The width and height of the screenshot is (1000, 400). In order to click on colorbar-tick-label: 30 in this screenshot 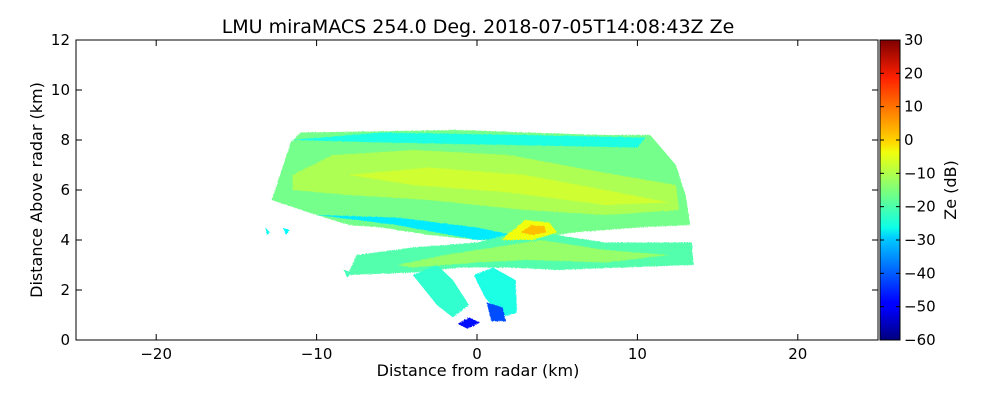, I will do `click(913, 40)`.